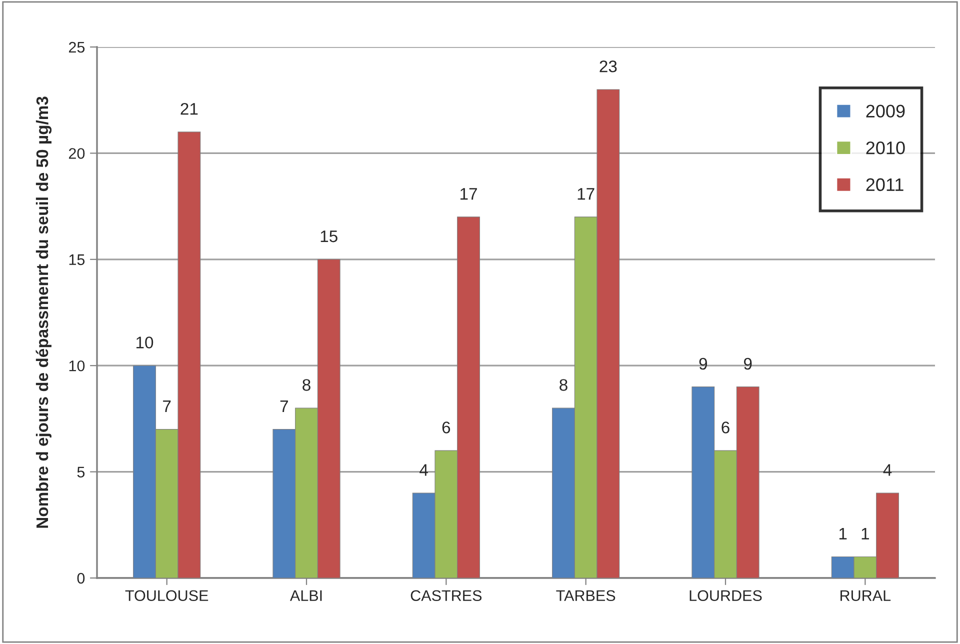 This screenshot has width=960, height=644. What do you see at coordinates (586, 596) in the screenshot?
I see `x-tick-label: TARBES` at bounding box center [586, 596].